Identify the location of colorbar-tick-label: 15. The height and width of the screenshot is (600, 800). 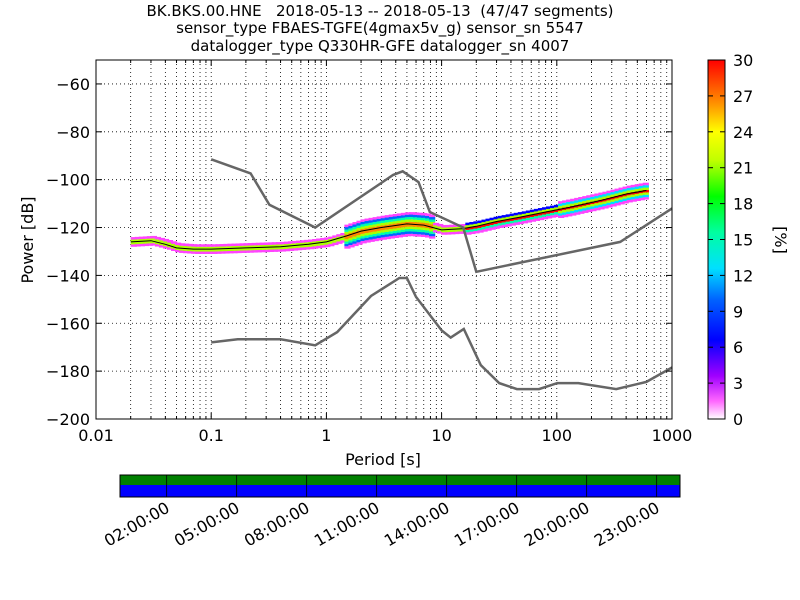
(743, 240).